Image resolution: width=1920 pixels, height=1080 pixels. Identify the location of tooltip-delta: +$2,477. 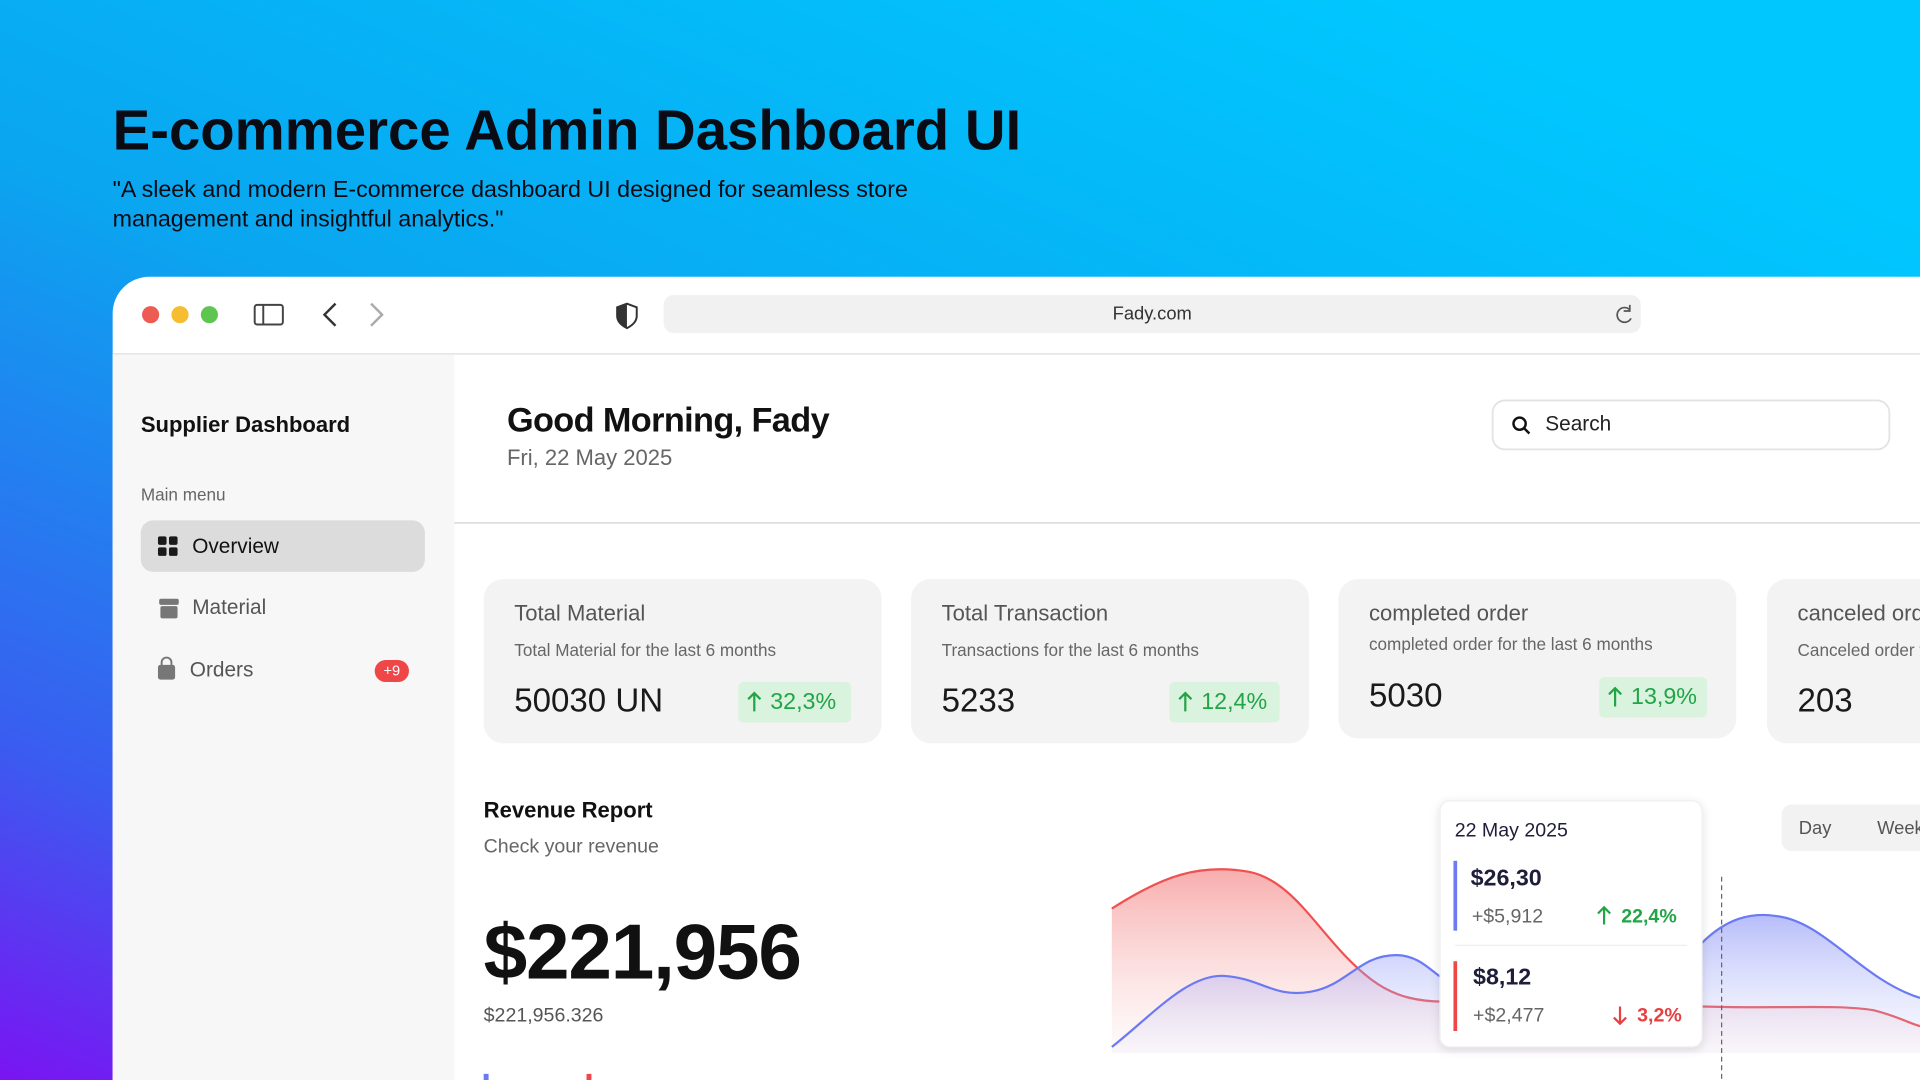
(1508, 1015).